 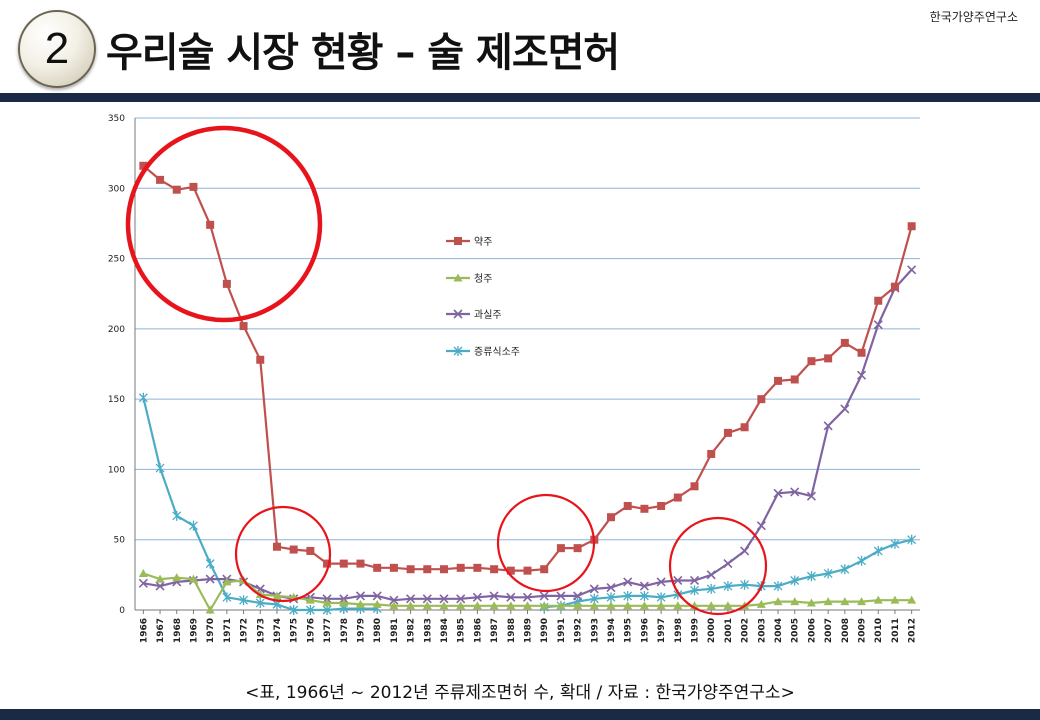 What do you see at coordinates (779, 630) in the screenshot?
I see `x-tick-label: 2004` at bounding box center [779, 630].